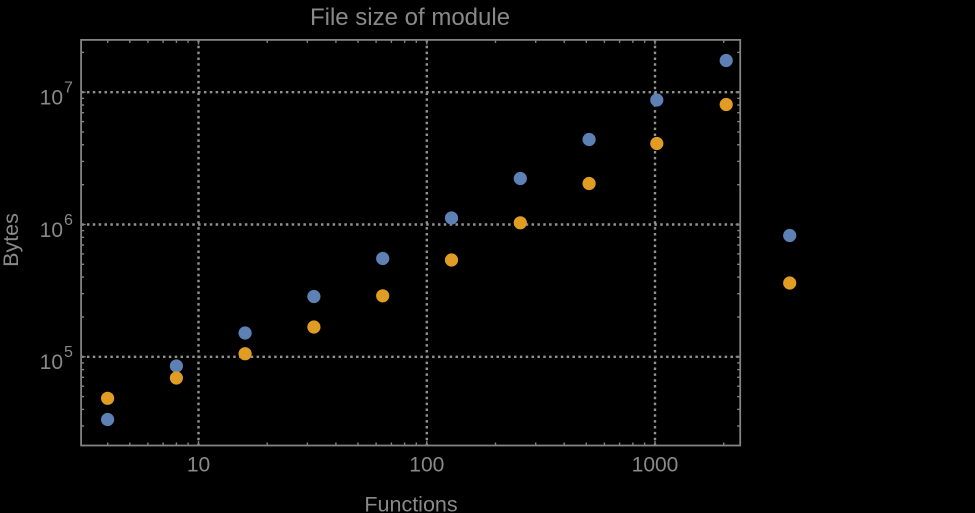 The image size is (975, 513). I want to click on svg-text: 5, so click(68, 352).